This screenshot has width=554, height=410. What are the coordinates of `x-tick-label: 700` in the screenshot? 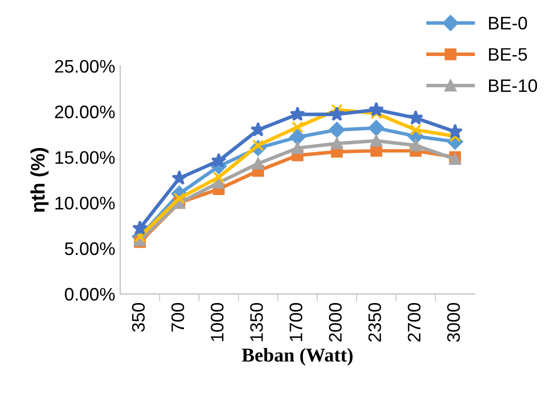 It's located at (177, 317).